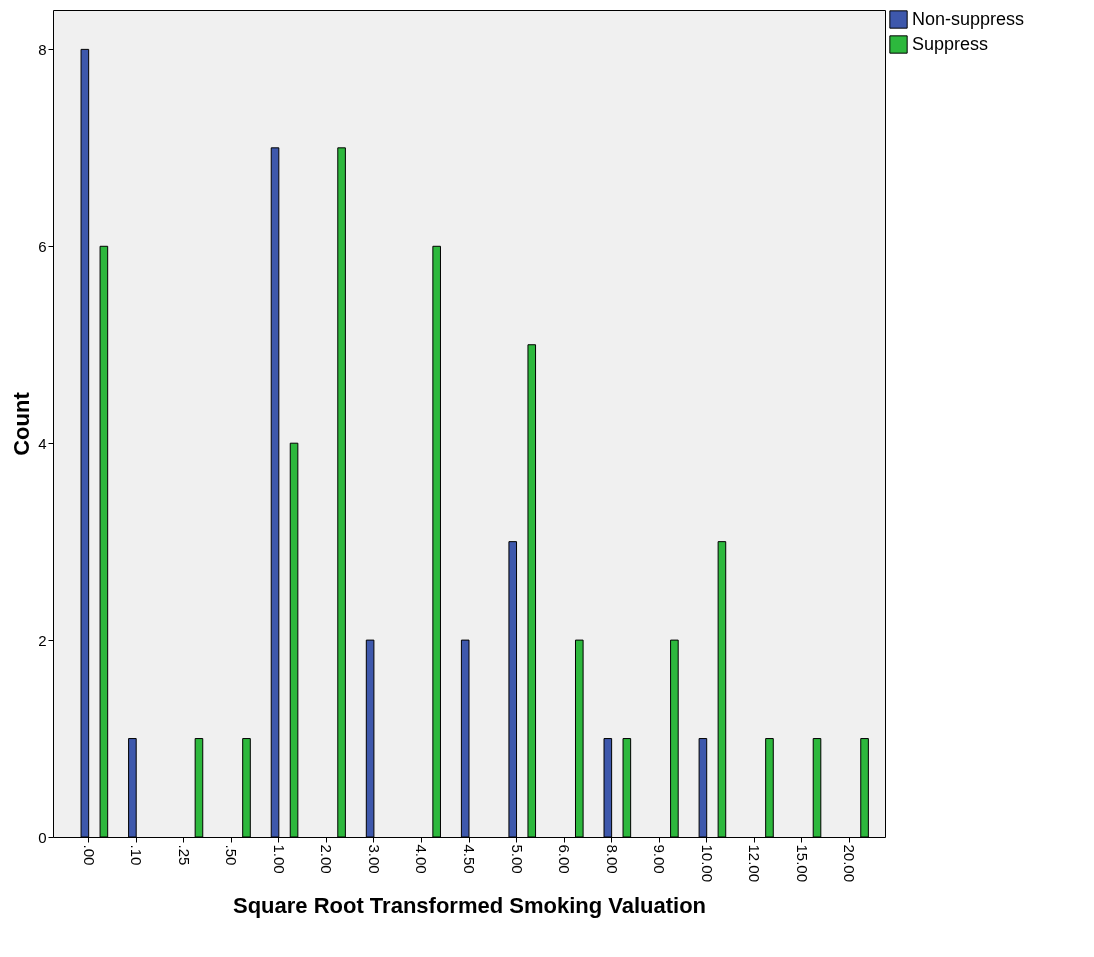 The height and width of the screenshot is (957, 1094). What do you see at coordinates (42, 443) in the screenshot?
I see `y-tick-label: 4` at bounding box center [42, 443].